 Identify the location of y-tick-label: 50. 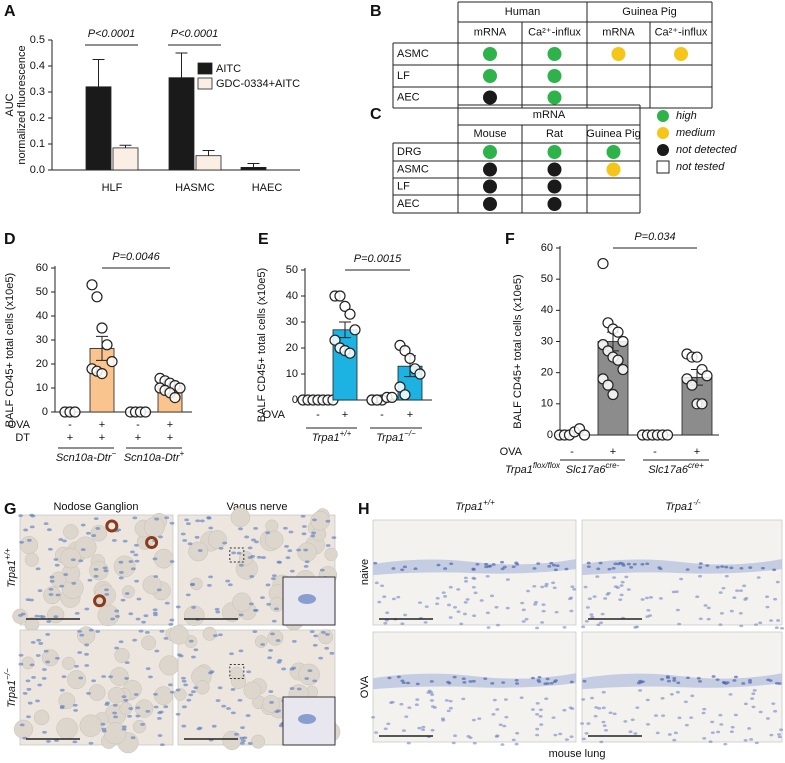
(42, 292).